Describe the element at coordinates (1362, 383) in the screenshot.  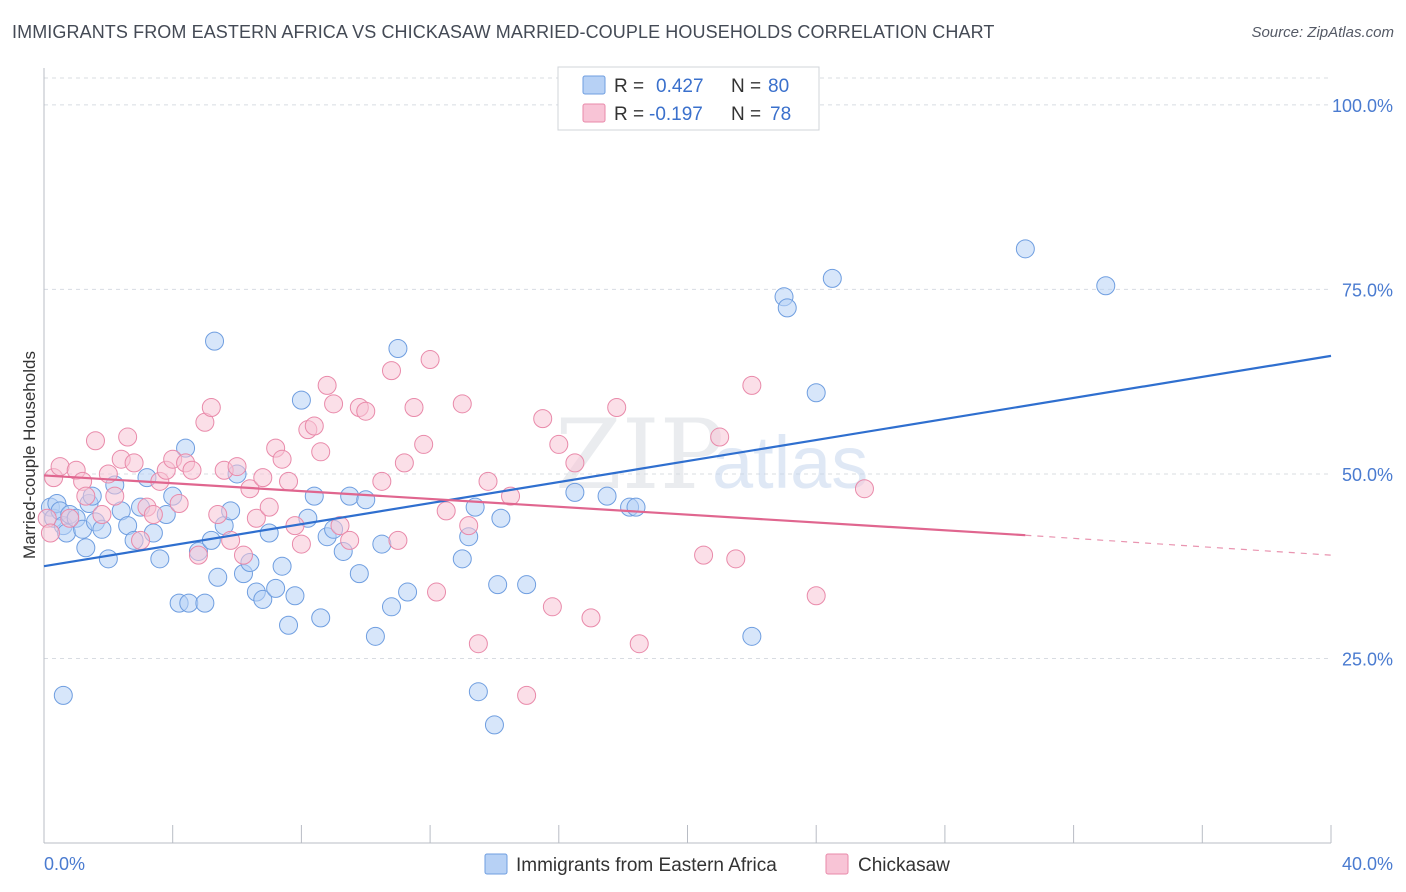
I see `y-tick-labels: 25.0% 50.0% 75.0% 100.0%` at that location.